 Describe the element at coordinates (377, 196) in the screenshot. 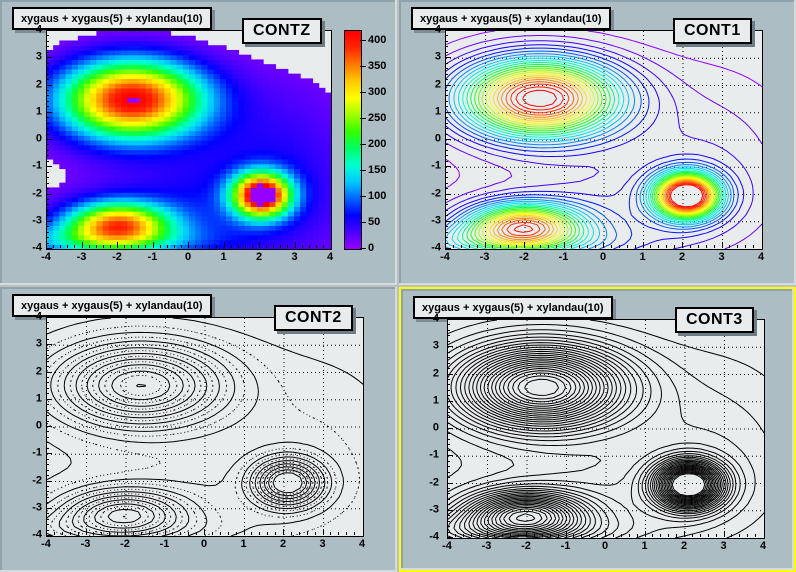

I see `palette-tick-label: 100` at that location.